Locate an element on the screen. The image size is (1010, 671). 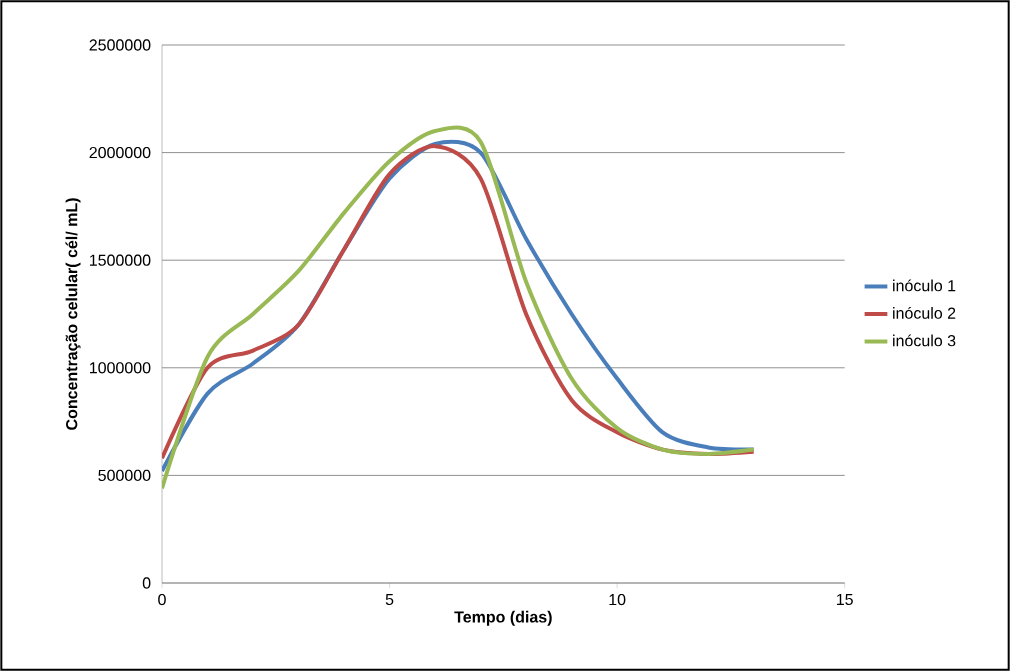
x-tick-label: 0 is located at coordinates (162, 599).